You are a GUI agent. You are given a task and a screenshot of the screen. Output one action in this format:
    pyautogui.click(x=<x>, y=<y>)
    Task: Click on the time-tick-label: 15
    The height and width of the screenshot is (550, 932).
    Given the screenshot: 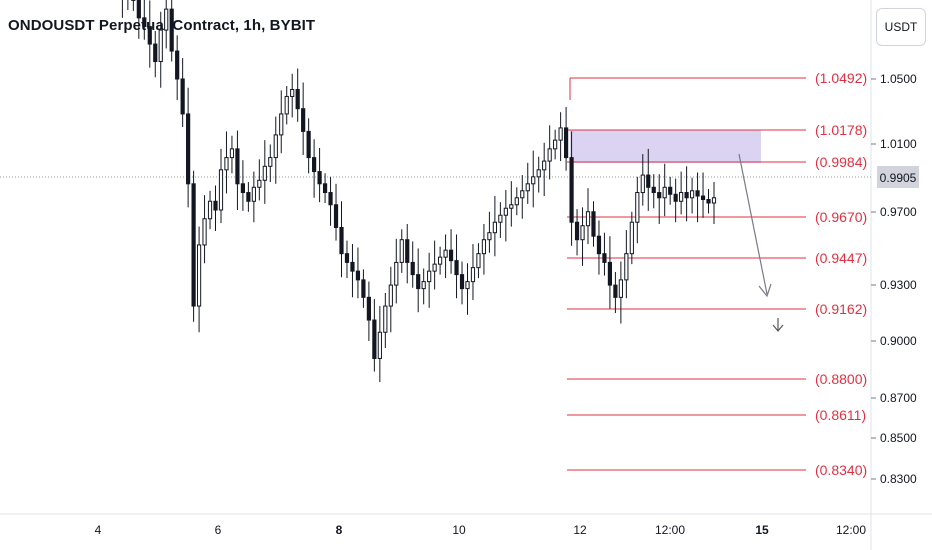 What is the action you would take?
    pyautogui.click(x=762, y=530)
    